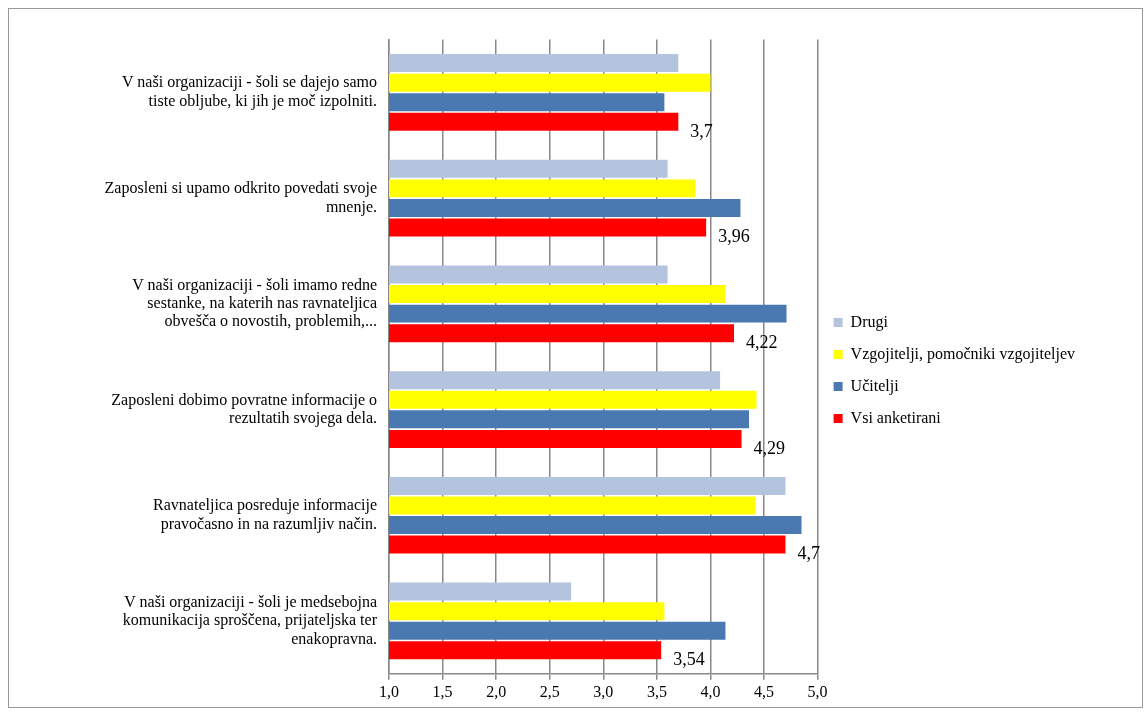 This screenshot has width=1145, height=713. I want to click on y-tick-label: Zaposleni si upamo odkrito povedati svoje mnenje., so click(240, 197).